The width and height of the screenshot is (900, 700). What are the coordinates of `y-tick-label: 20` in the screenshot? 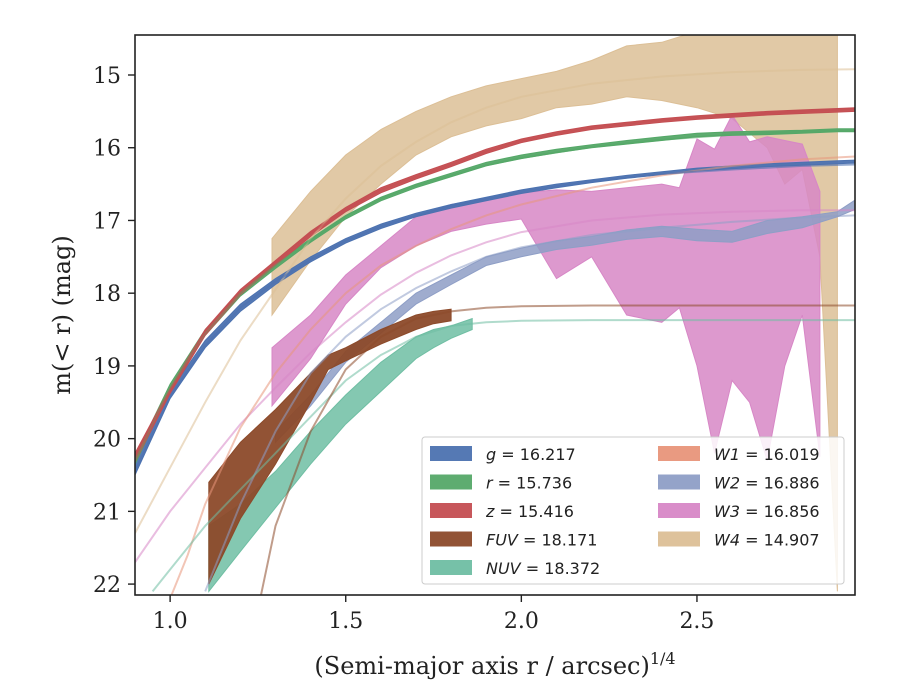 It's located at (107, 440).